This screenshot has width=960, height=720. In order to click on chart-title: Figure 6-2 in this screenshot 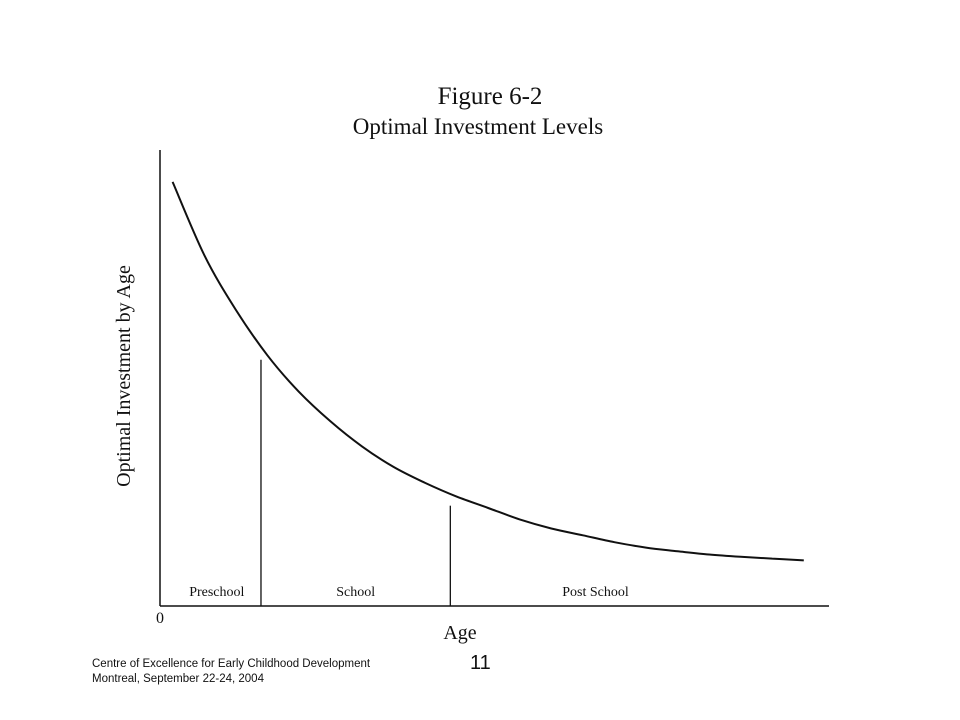, I will do `click(490, 96)`.